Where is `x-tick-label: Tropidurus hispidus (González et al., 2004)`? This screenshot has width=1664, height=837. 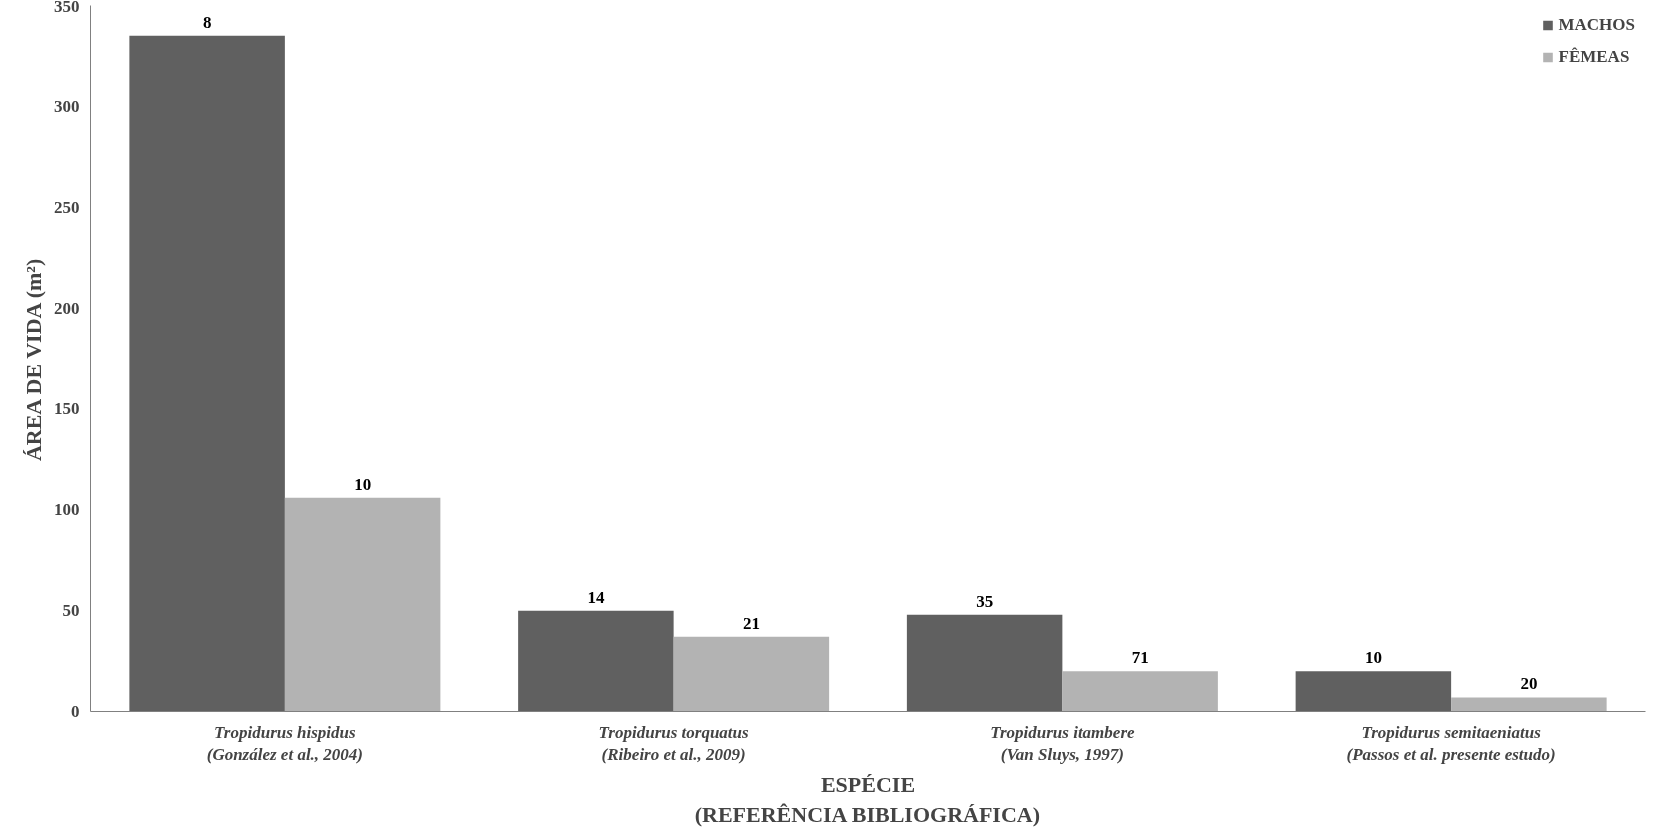
x-tick-label: Tropidurus hispidus (González et al., 2004) is located at coordinates (285, 743).